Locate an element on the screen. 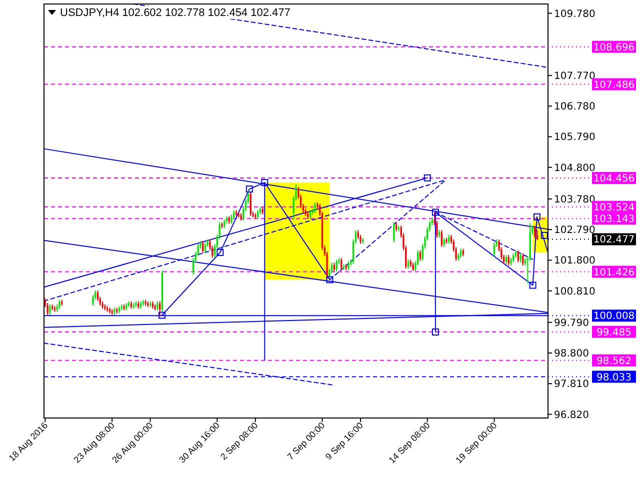  ref-line-label: 100.008 is located at coordinates (614, 316).